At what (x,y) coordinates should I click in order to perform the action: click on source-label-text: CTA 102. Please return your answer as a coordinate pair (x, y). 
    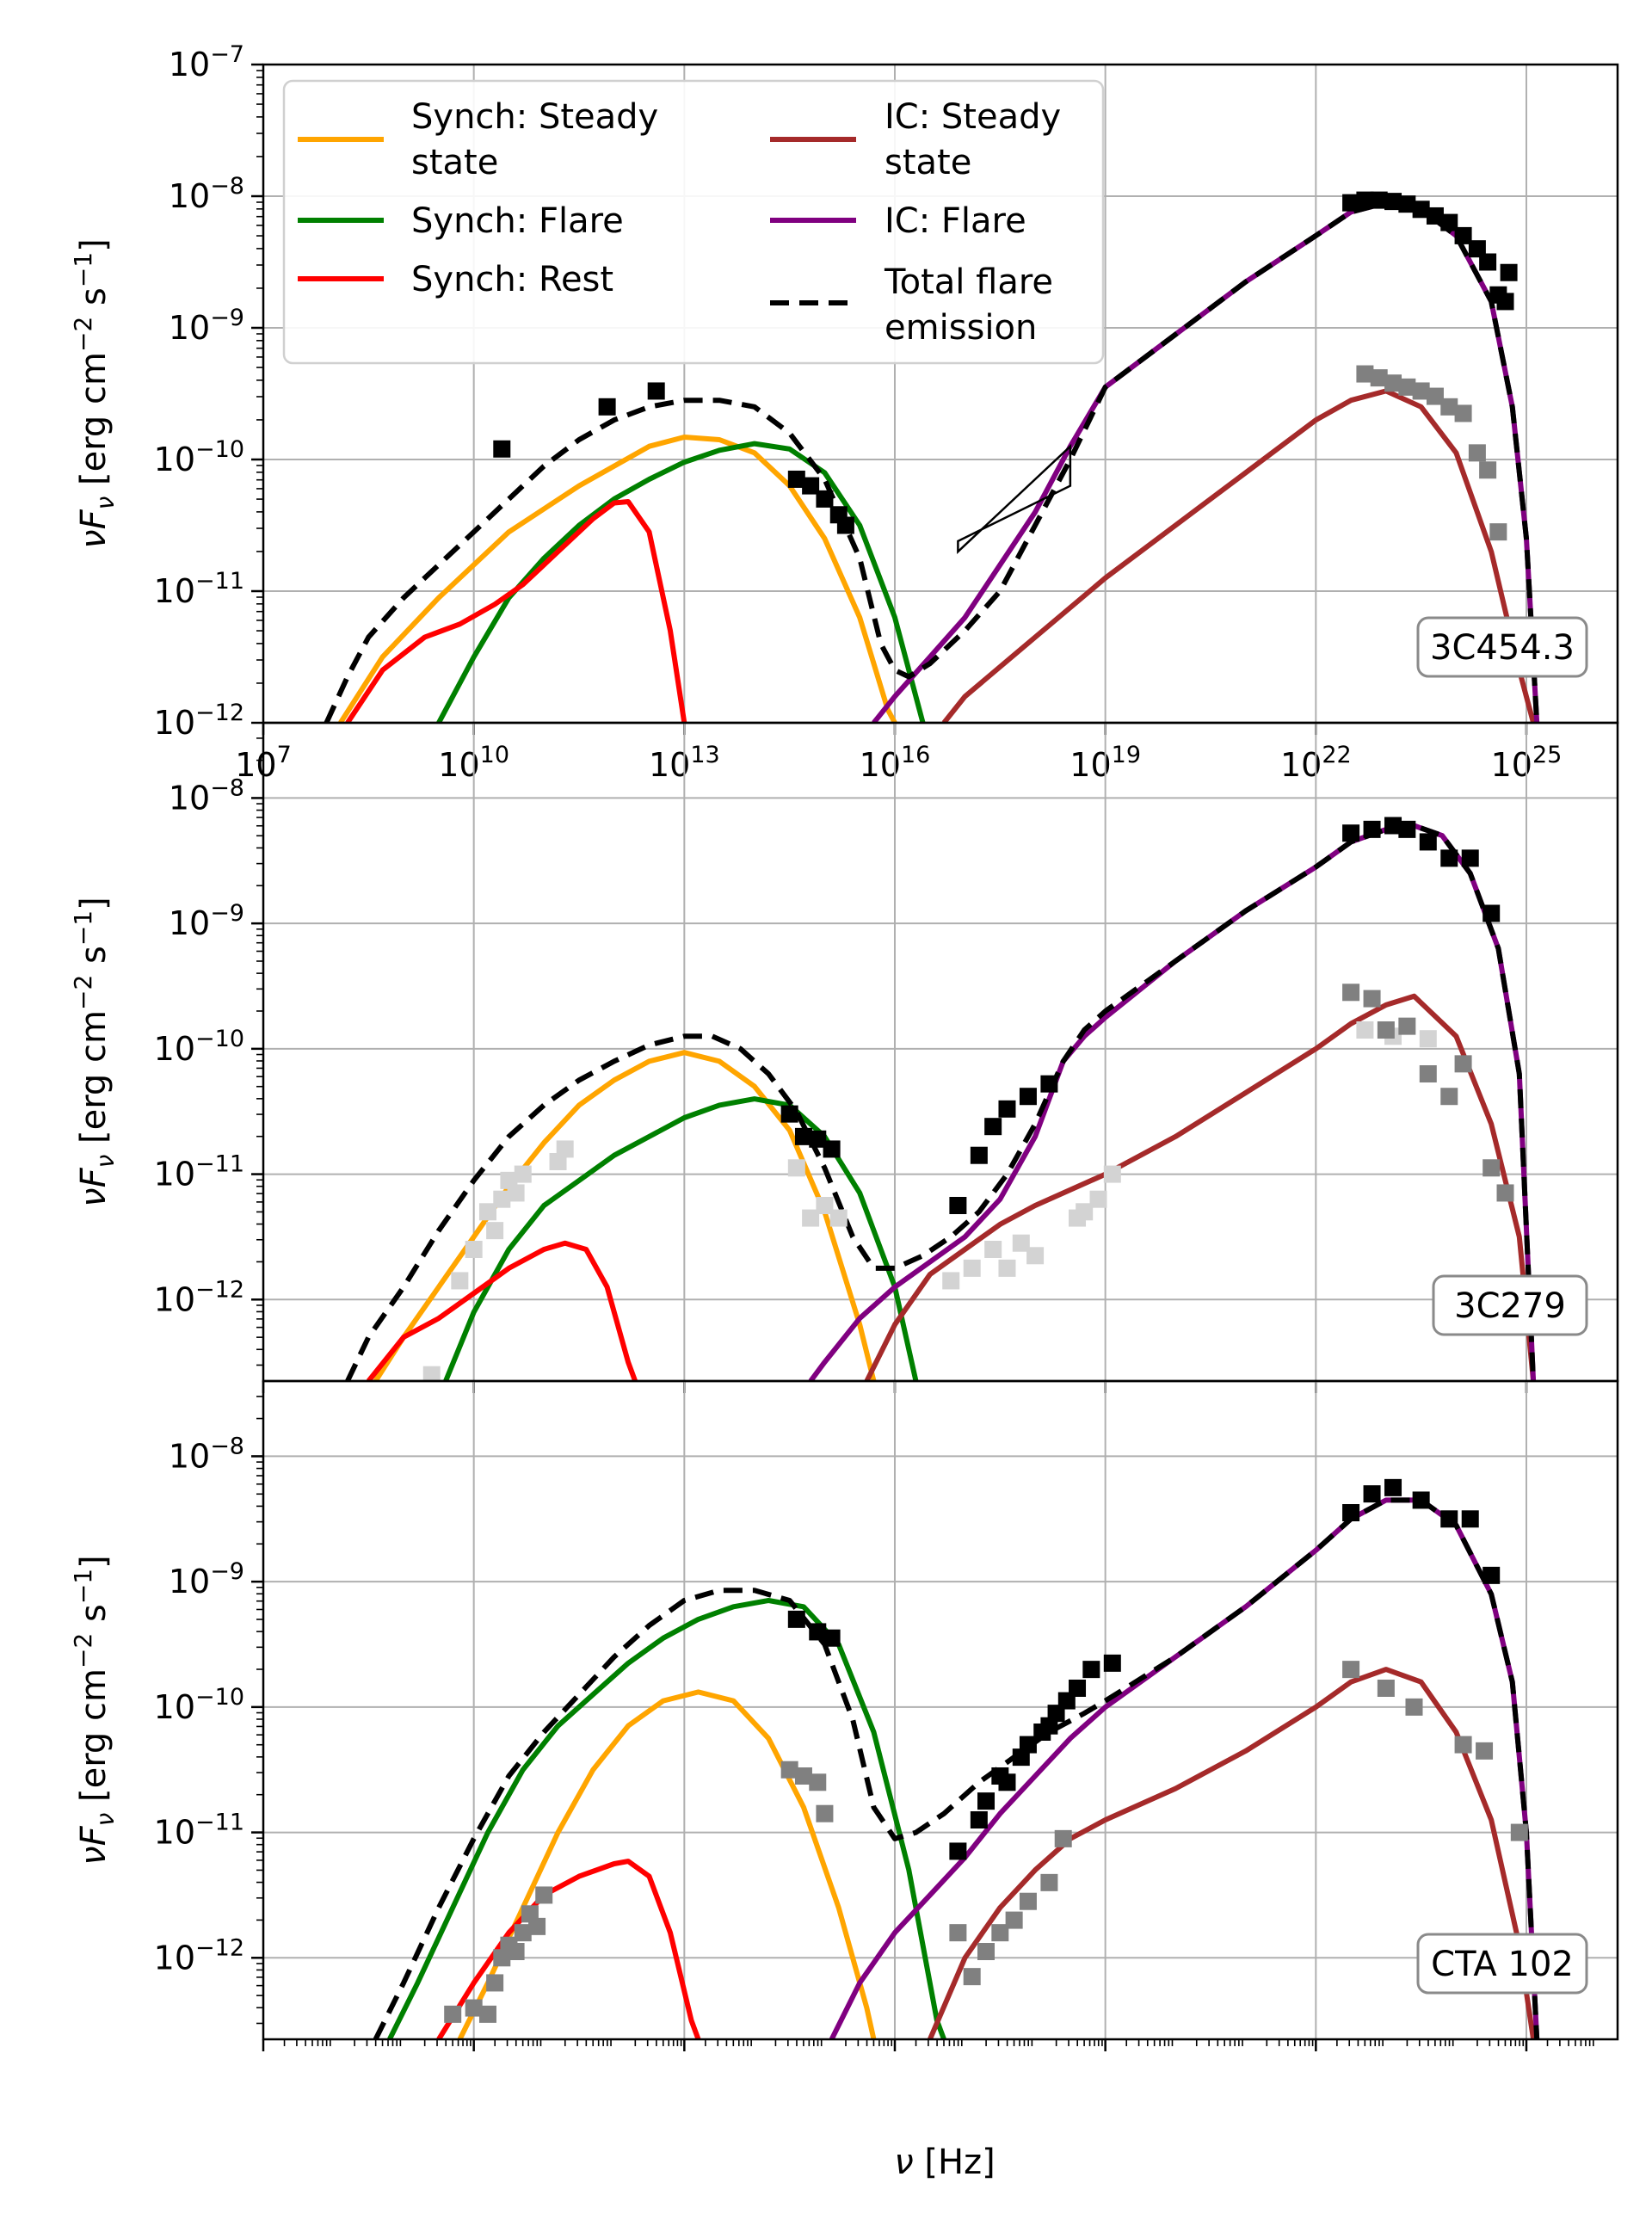
    Looking at the image, I should click on (1502, 1964).